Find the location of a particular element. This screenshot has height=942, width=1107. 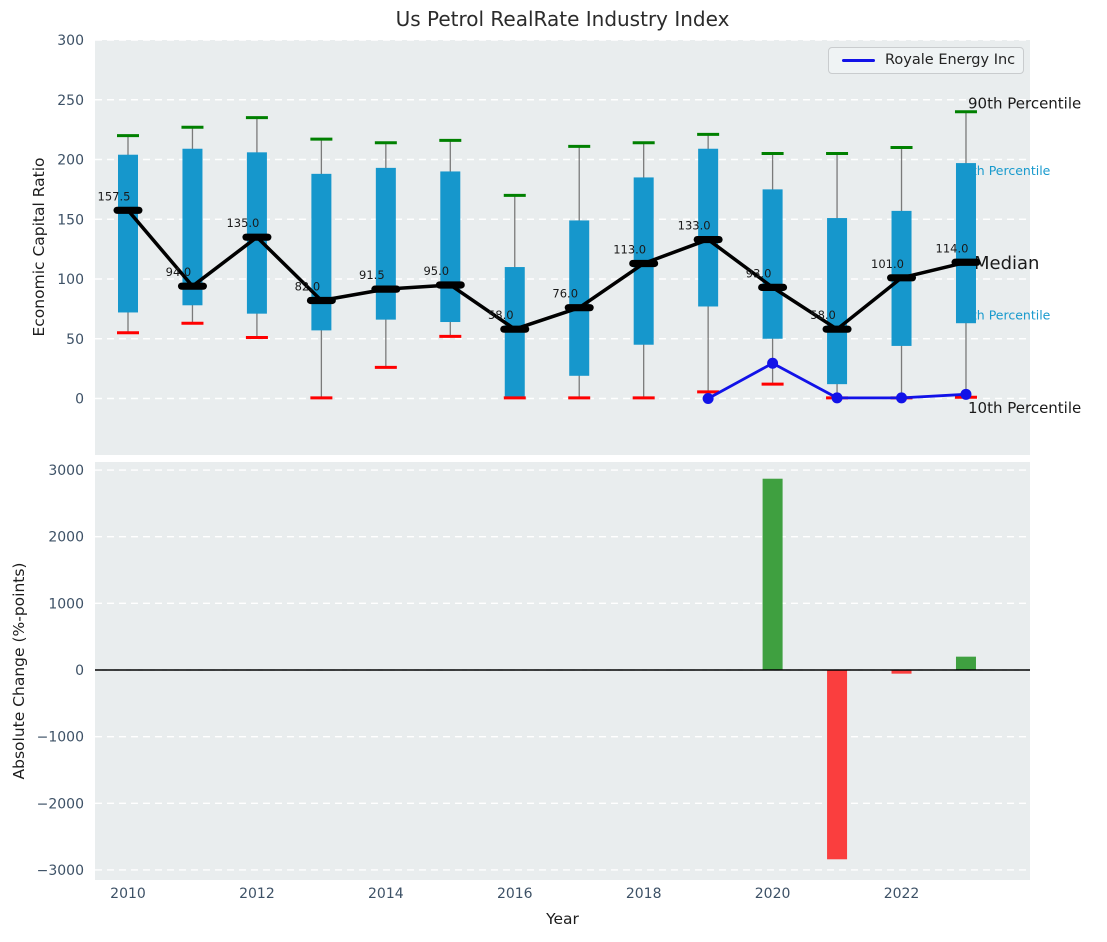

annotation-90th-percentile: 90th Percentile is located at coordinates (1024, 104).